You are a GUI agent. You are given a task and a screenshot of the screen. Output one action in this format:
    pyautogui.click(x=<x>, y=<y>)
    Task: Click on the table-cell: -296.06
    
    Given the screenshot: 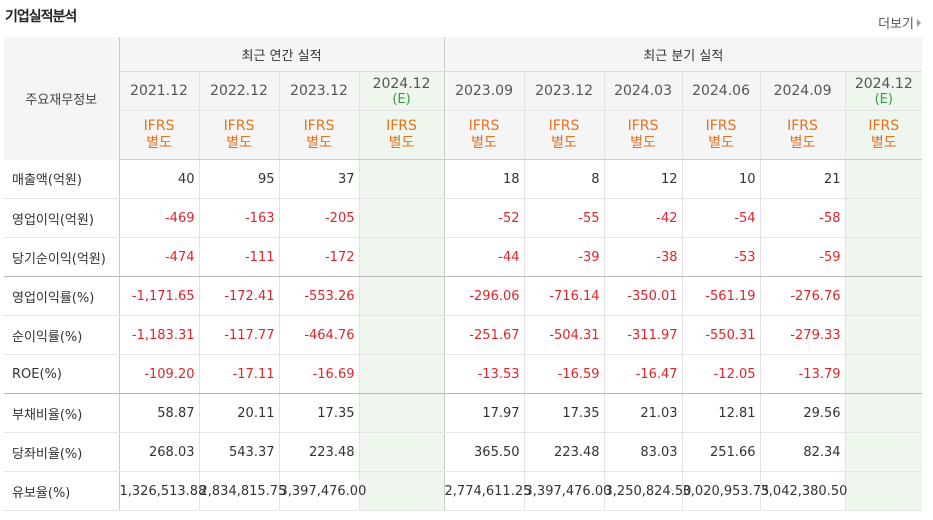 What is the action you would take?
    pyautogui.click(x=484, y=296)
    